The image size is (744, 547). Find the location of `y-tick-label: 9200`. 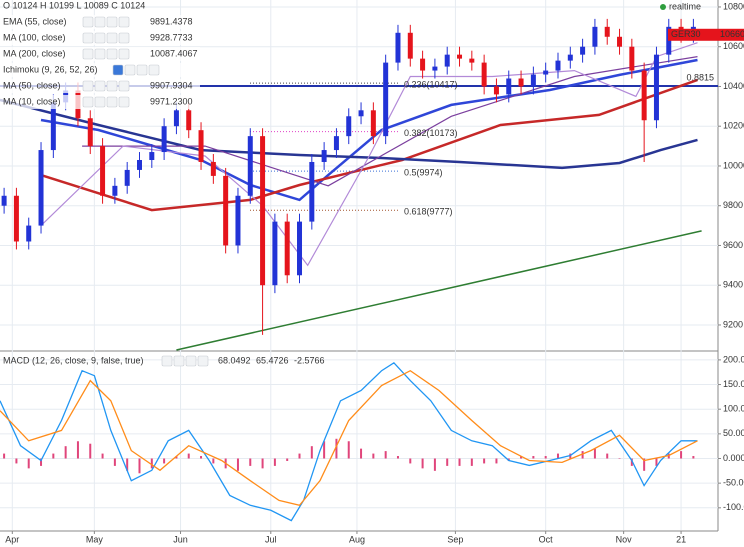

y-tick-label: 9200 is located at coordinates (733, 324).